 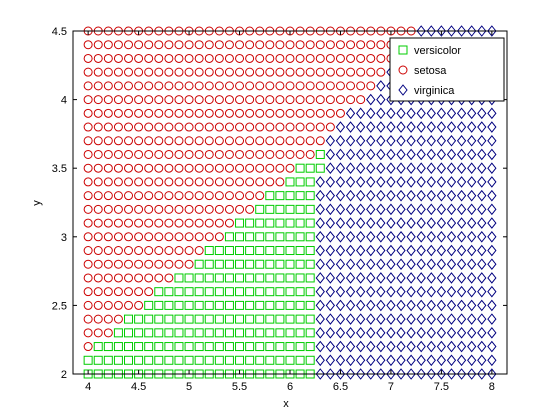 I want to click on legend-box, so click(x=447, y=69).